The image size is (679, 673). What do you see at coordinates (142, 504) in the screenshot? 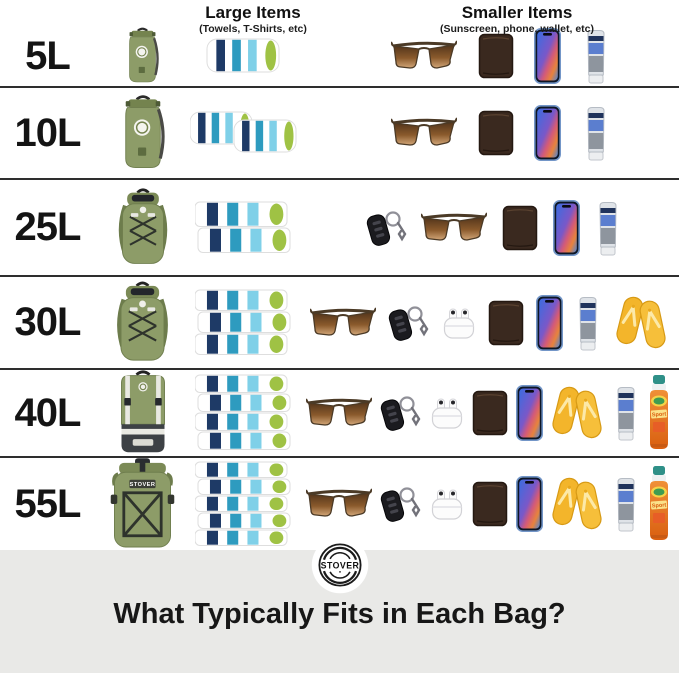
I see `rolltop-backpack-icon: STOVER` at bounding box center [142, 504].